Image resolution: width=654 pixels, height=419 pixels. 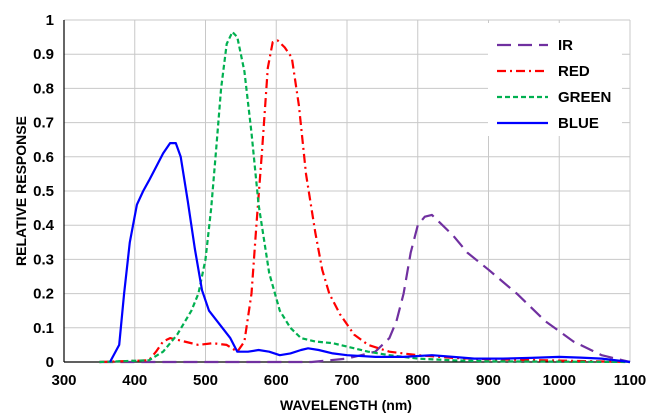 I want to click on y-tick-label: 0.3, so click(x=43, y=259).